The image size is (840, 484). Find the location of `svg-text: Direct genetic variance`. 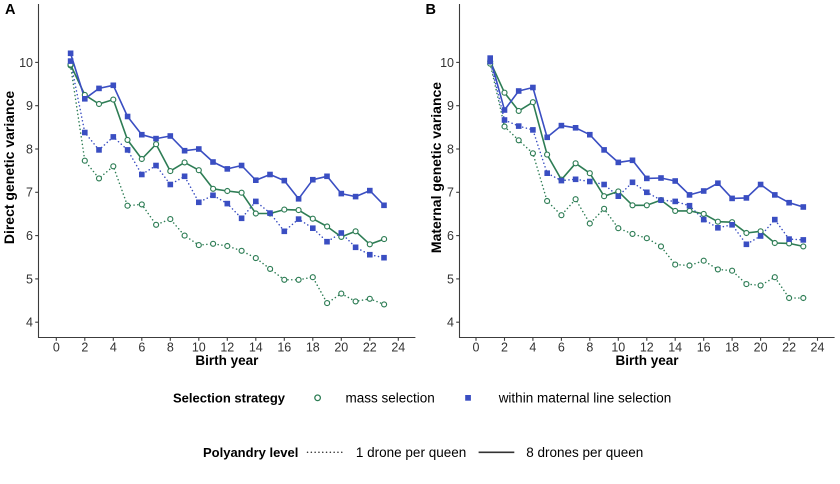

svg-text: Direct genetic variance is located at coordinates (9, 168).